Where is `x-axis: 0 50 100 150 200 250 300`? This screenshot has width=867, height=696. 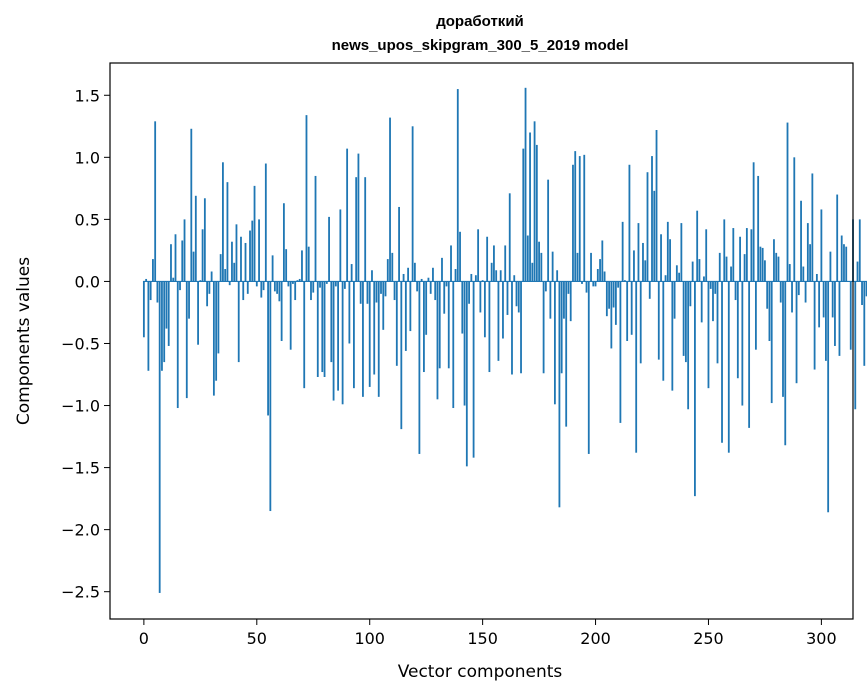 x-axis: 0 50 100 150 200 250 300 is located at coordinates (488, 633).